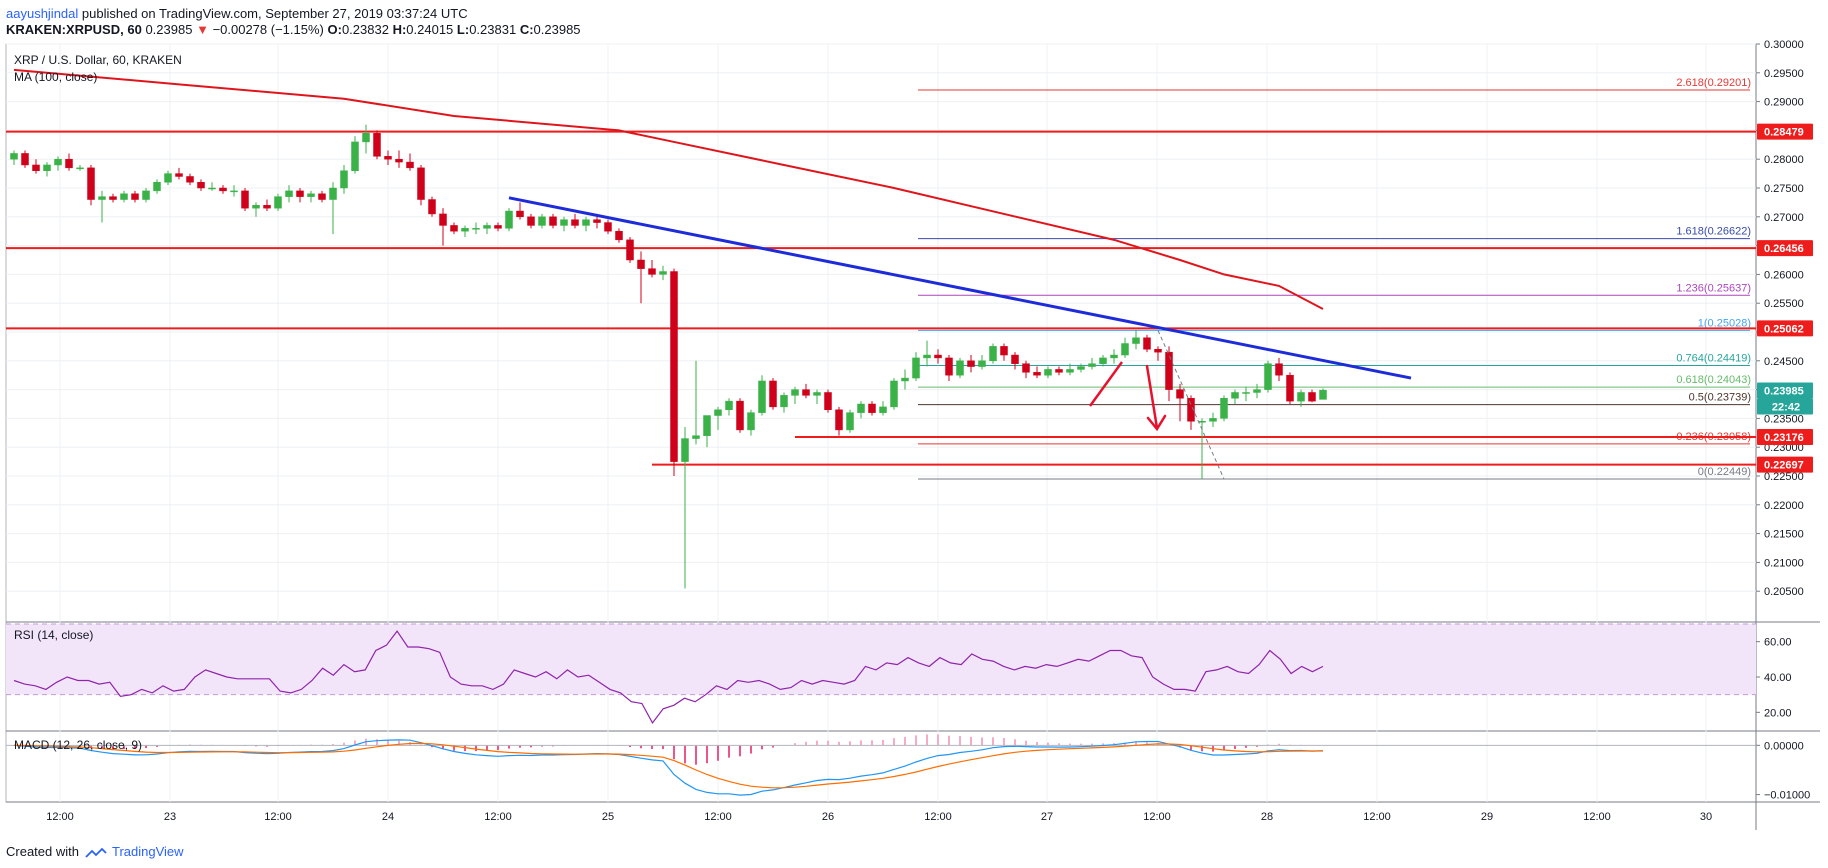 The height and width of the screenshot is (868, 1828). What do you see at coordinates (1778, 643) in the screenshot?
I see `rsi-y-tick-label: 60.00` at bounding box center [1778, 643].